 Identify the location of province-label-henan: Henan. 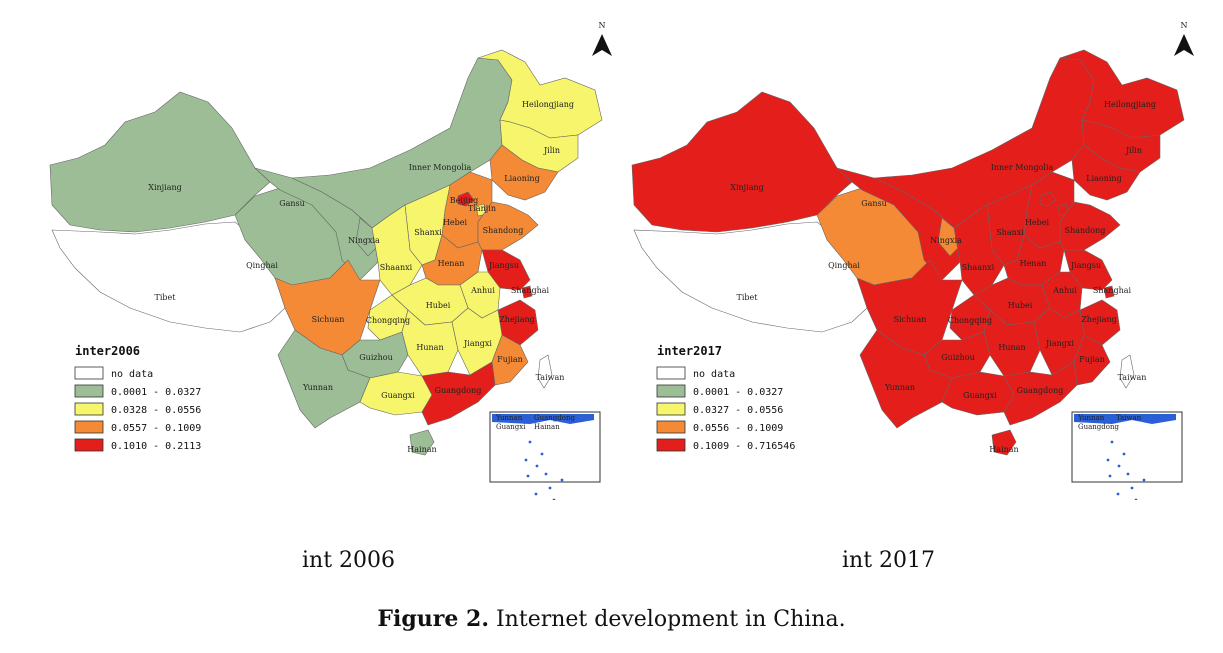
(451, 263).